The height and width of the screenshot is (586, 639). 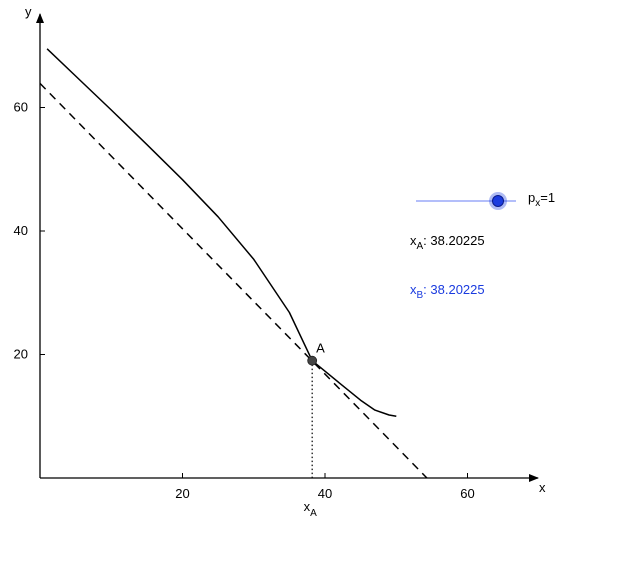 What do you see at coordinates (21, 107) in the screenshot?
I see `y-tick-label: 60` at bounding box center [21, 107].